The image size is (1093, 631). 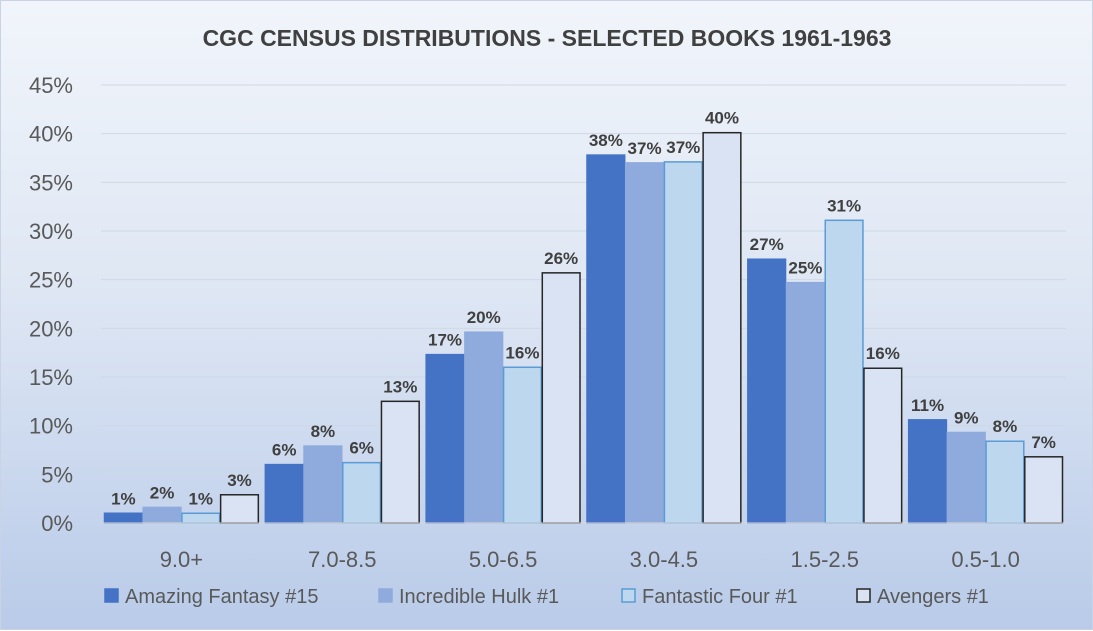 What do you see at coordinates (51, 304) in the screenshot?
I see `y-axis-ticks: 0% 5% 10% 15% 20% 25% 30% 35% 40% 45%` at bounding box center [51, 304].